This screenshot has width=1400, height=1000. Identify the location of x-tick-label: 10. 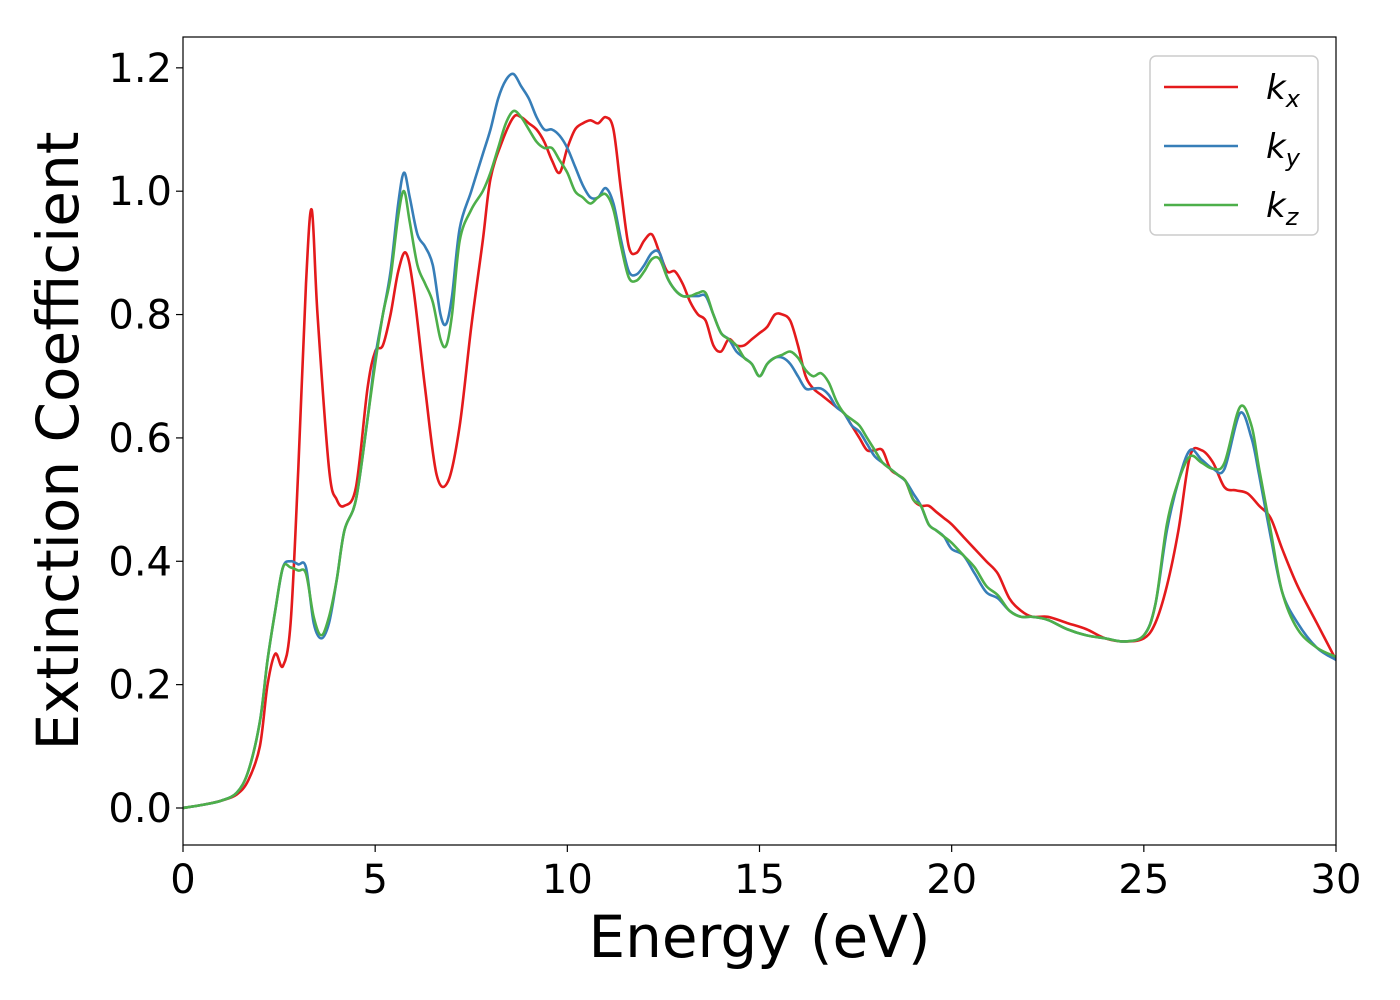
(567, 880).